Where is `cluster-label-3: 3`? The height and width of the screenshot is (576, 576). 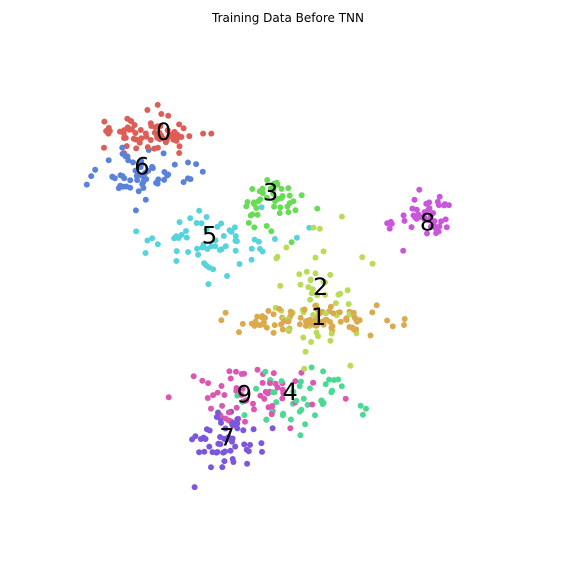 cluster-label-3: 3 is located at coordinates (270, 192).